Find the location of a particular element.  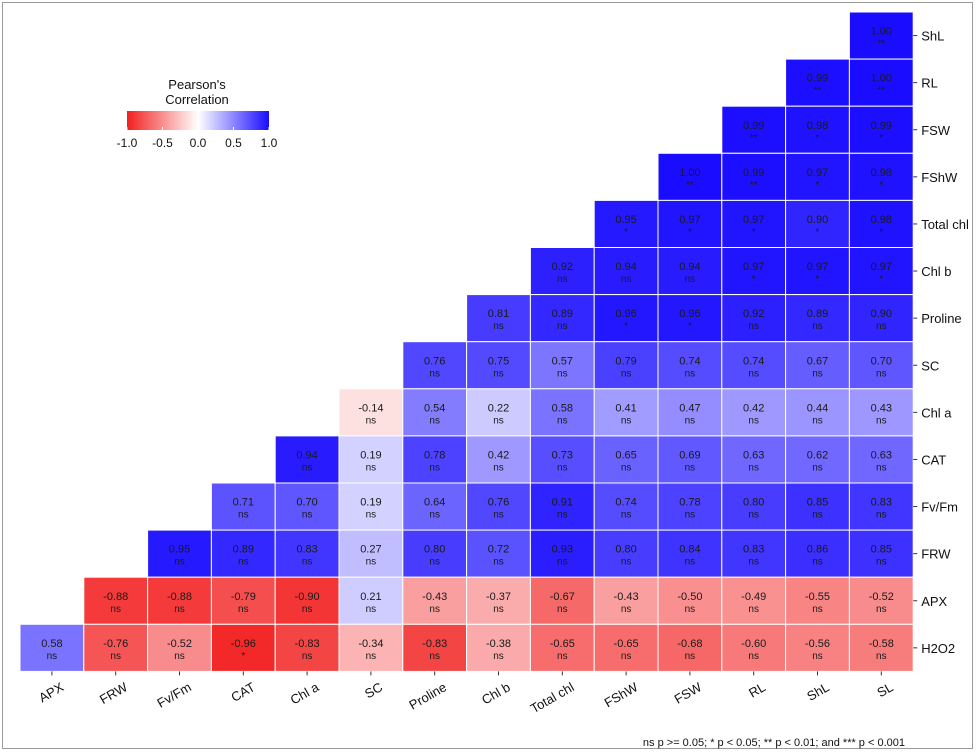

cell-value: 0.62 is located at coordinates (817, 455).